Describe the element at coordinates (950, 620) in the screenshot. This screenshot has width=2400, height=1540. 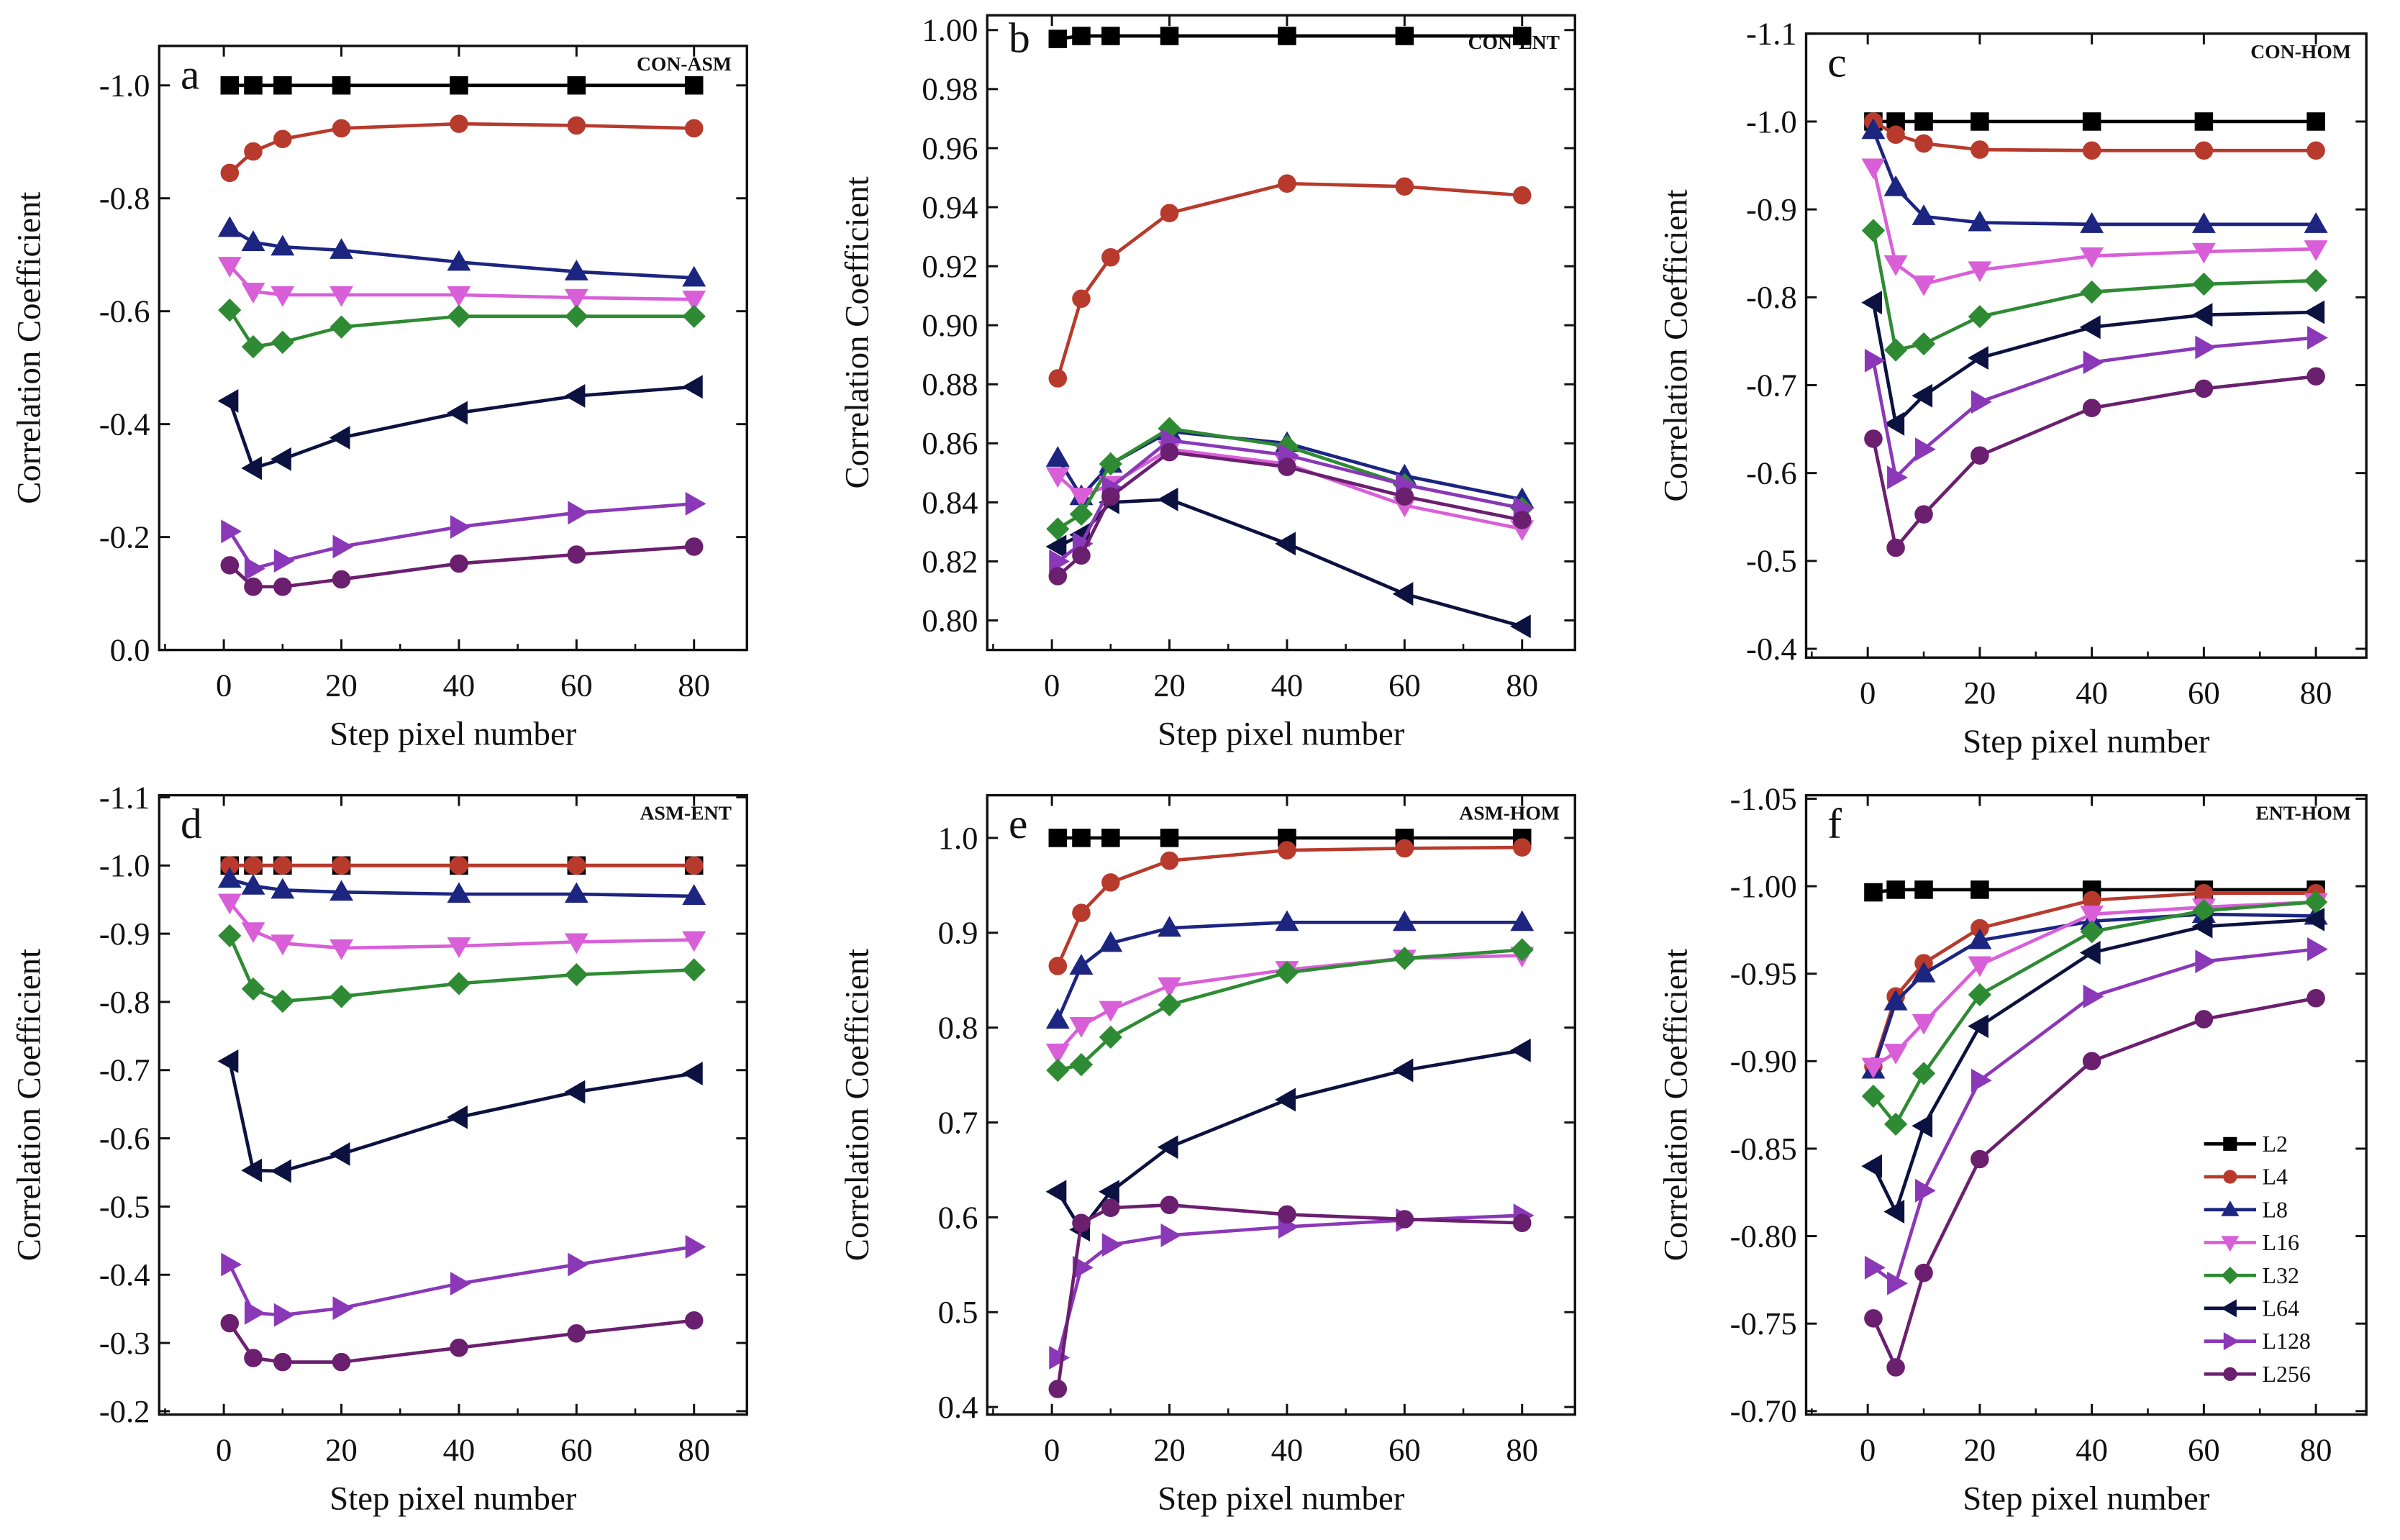
I see `y-tick-label: 0.80` at that location.